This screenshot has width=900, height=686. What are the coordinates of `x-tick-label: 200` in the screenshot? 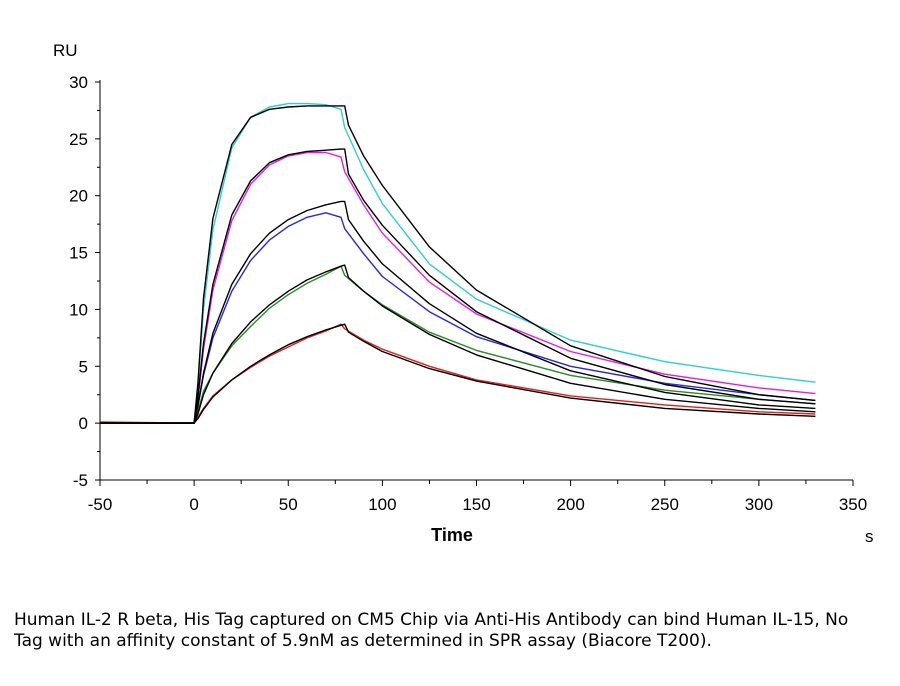 It's located at (570, 504).